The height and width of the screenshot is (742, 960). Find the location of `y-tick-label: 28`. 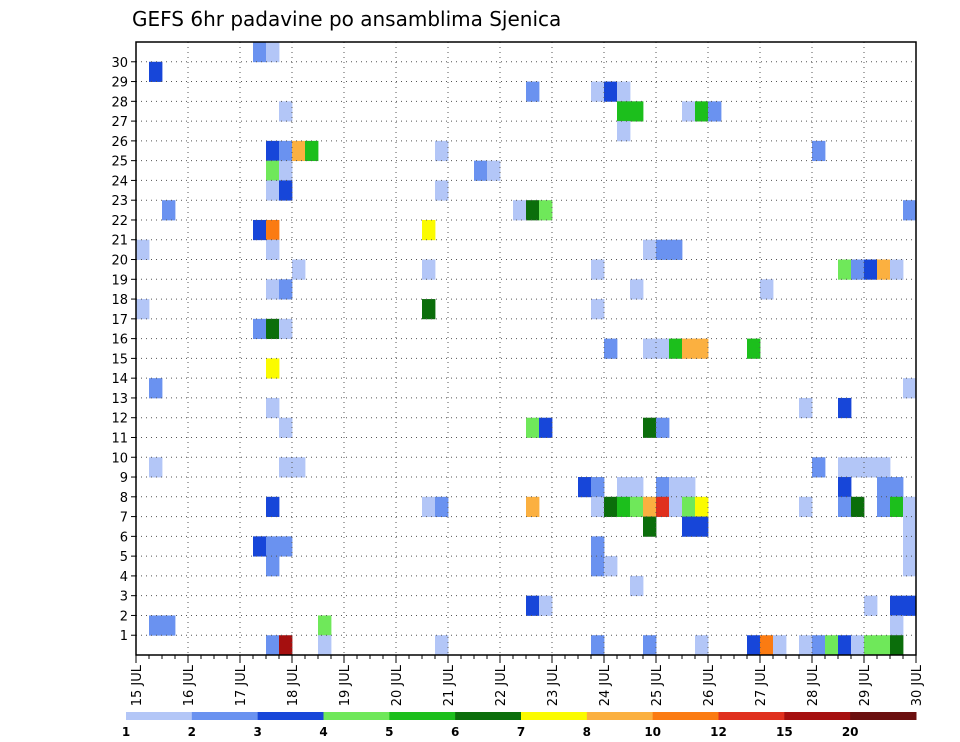

y-tick-label: 28 is located at coordinates (119, 102).